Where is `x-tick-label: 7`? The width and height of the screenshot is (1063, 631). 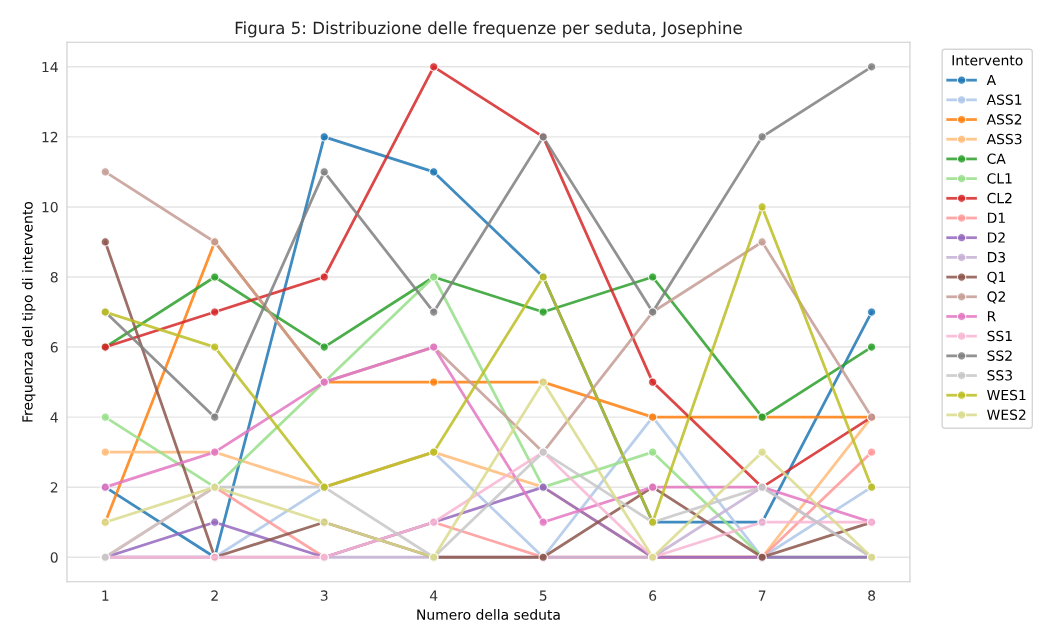
x-tick-label: 7 is located at coordinates (762, 595).